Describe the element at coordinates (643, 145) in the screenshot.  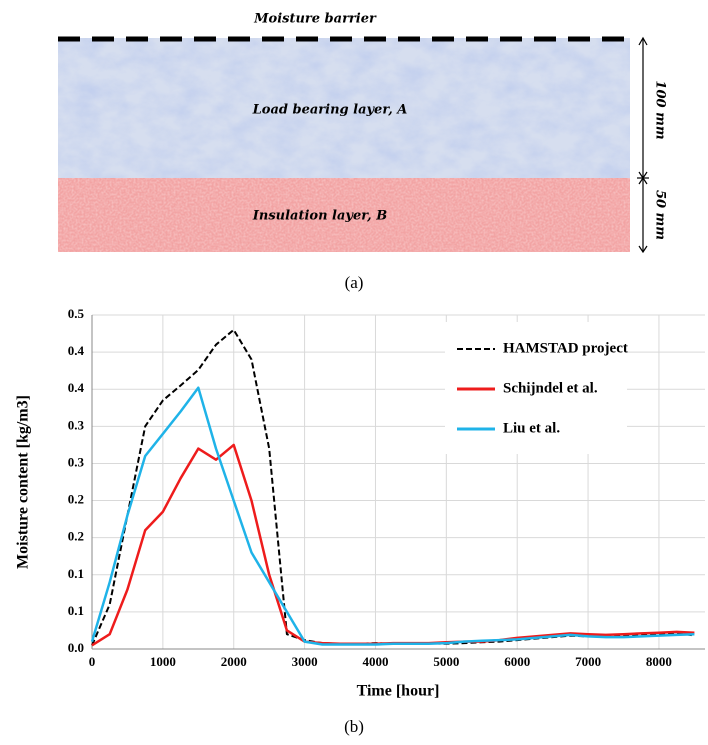
I see `dimension-arrows` at that location.